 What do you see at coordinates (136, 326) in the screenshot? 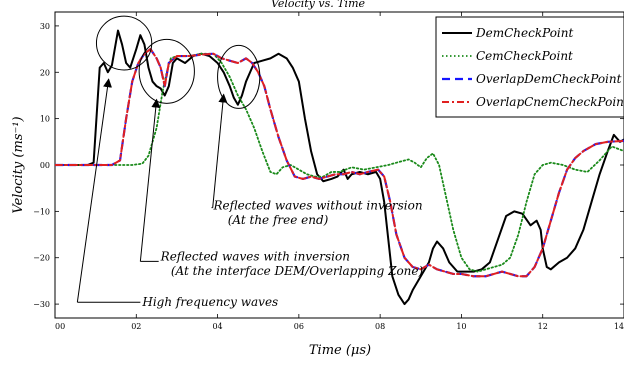
I see `x-tick-label: 02` at bounding box center [136, 326].